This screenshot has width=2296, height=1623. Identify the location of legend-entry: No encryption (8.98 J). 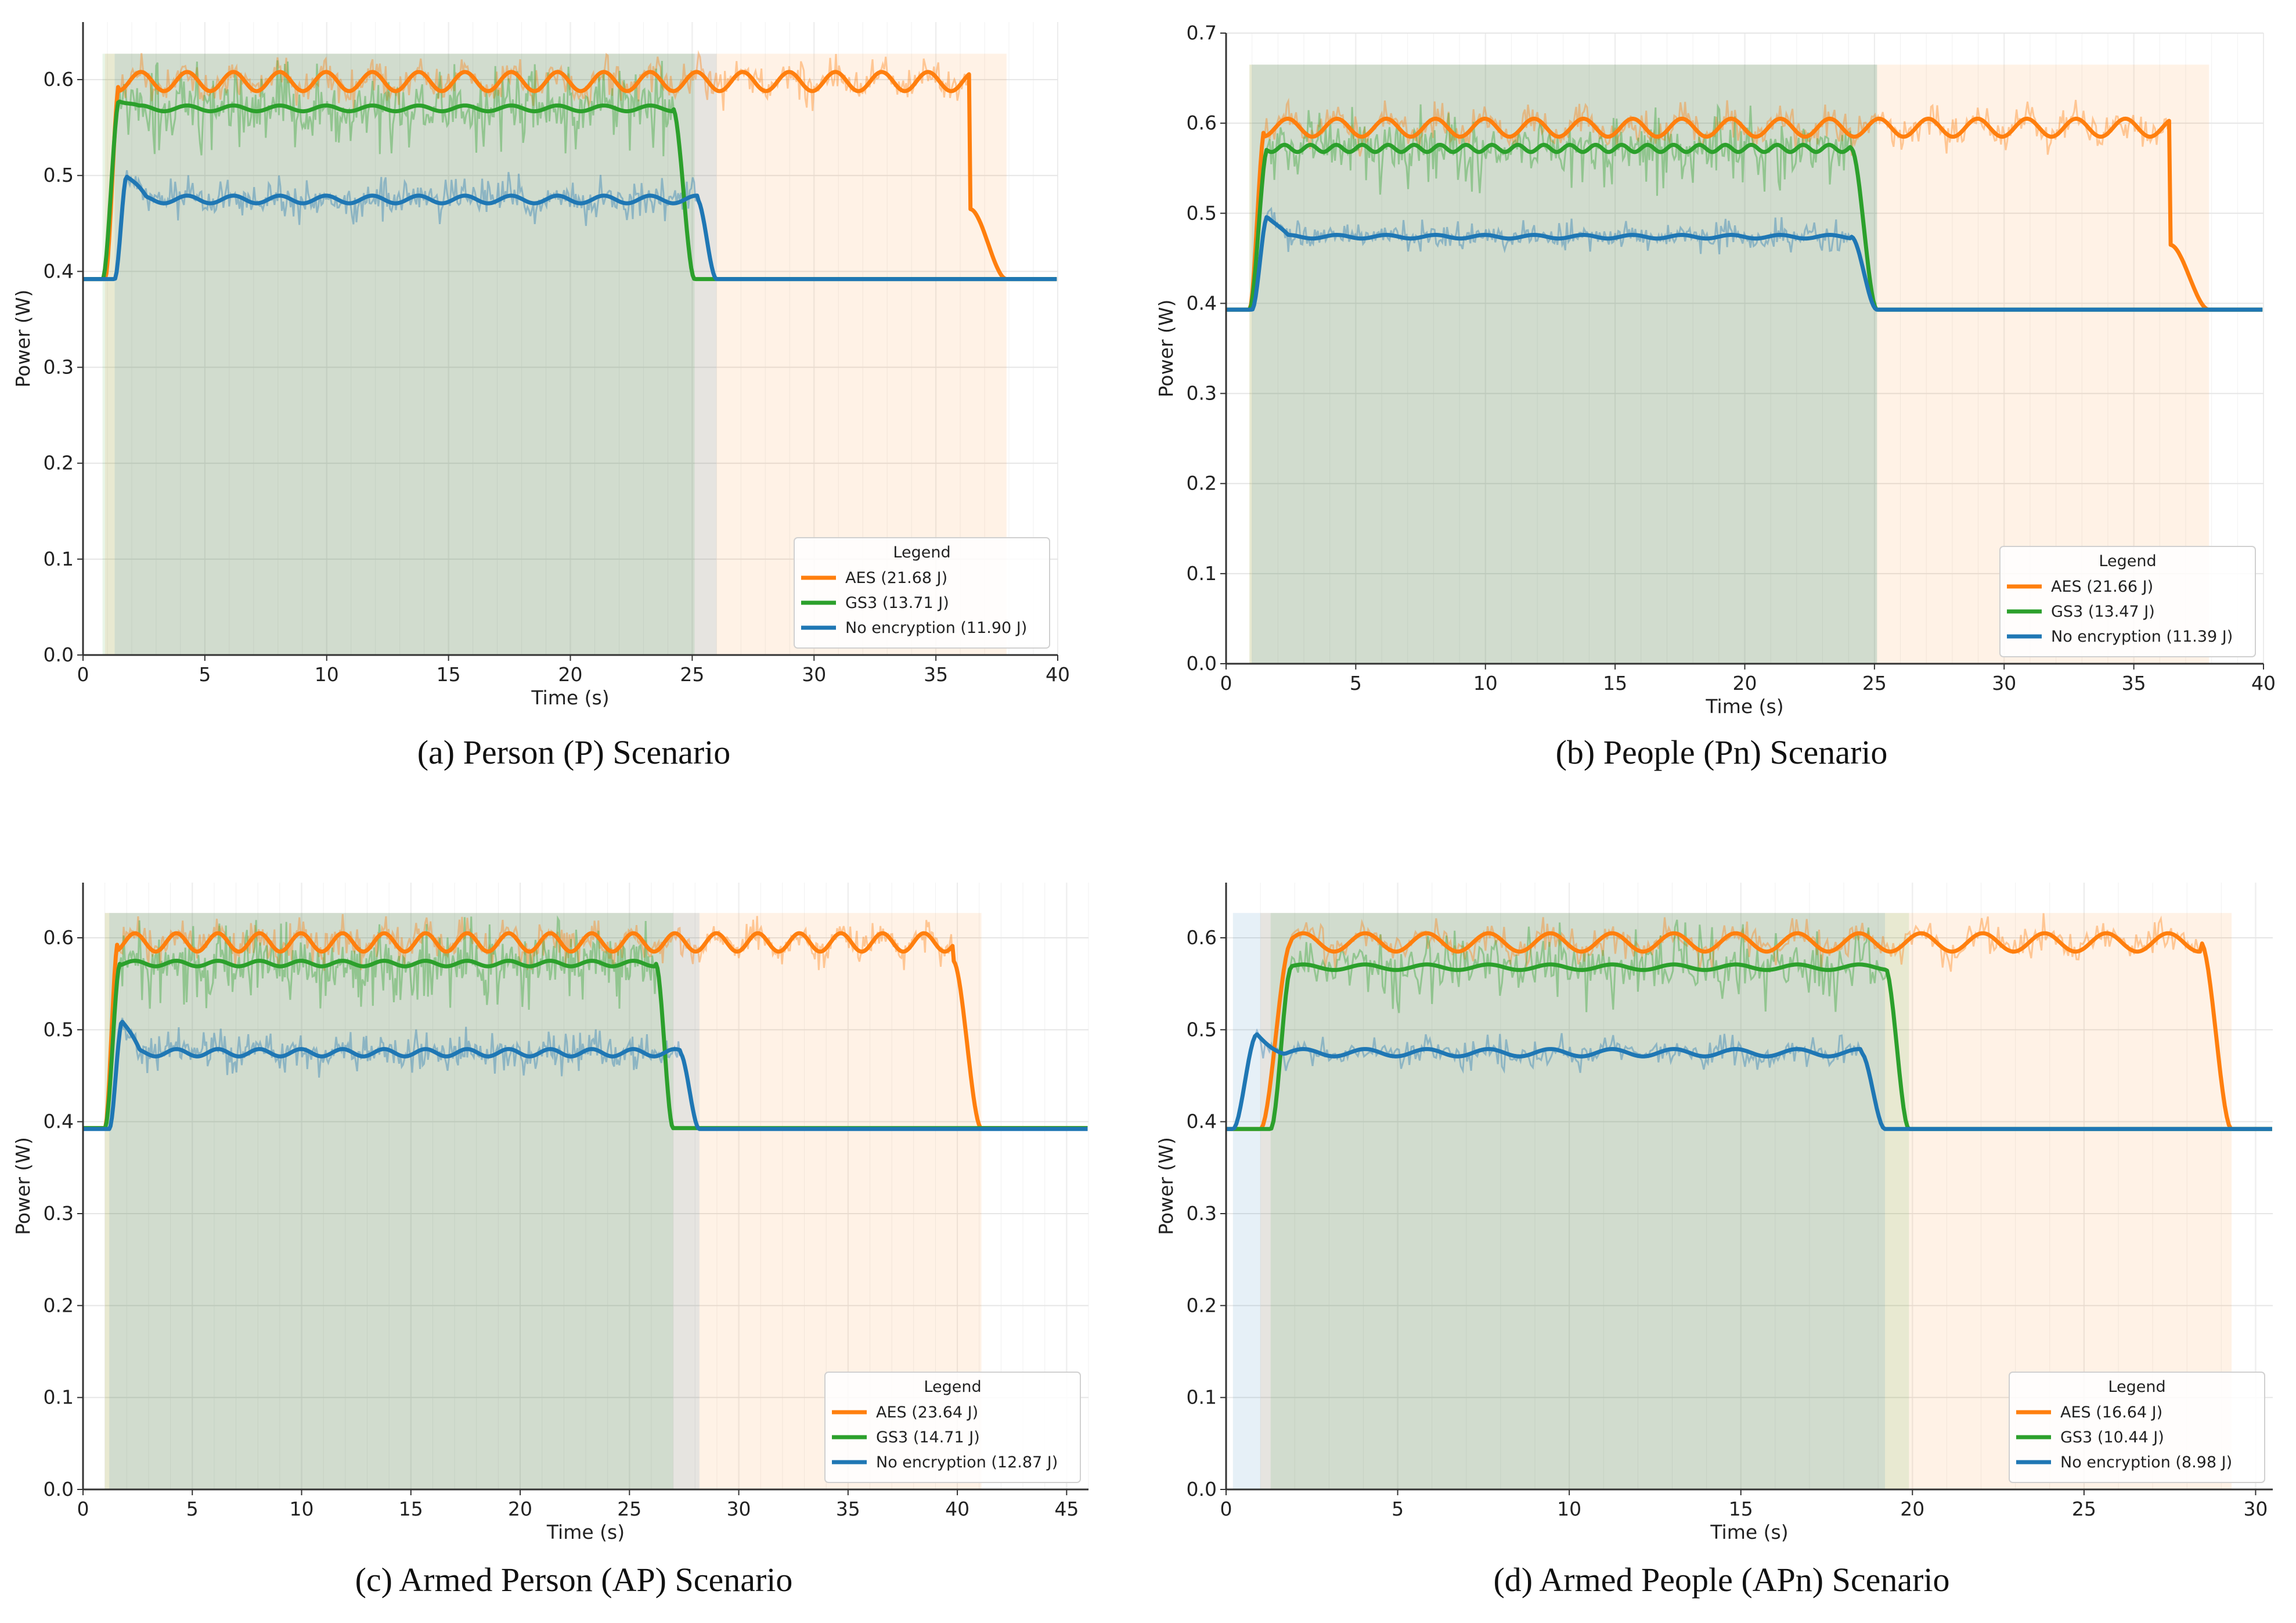
(2146, 1462).